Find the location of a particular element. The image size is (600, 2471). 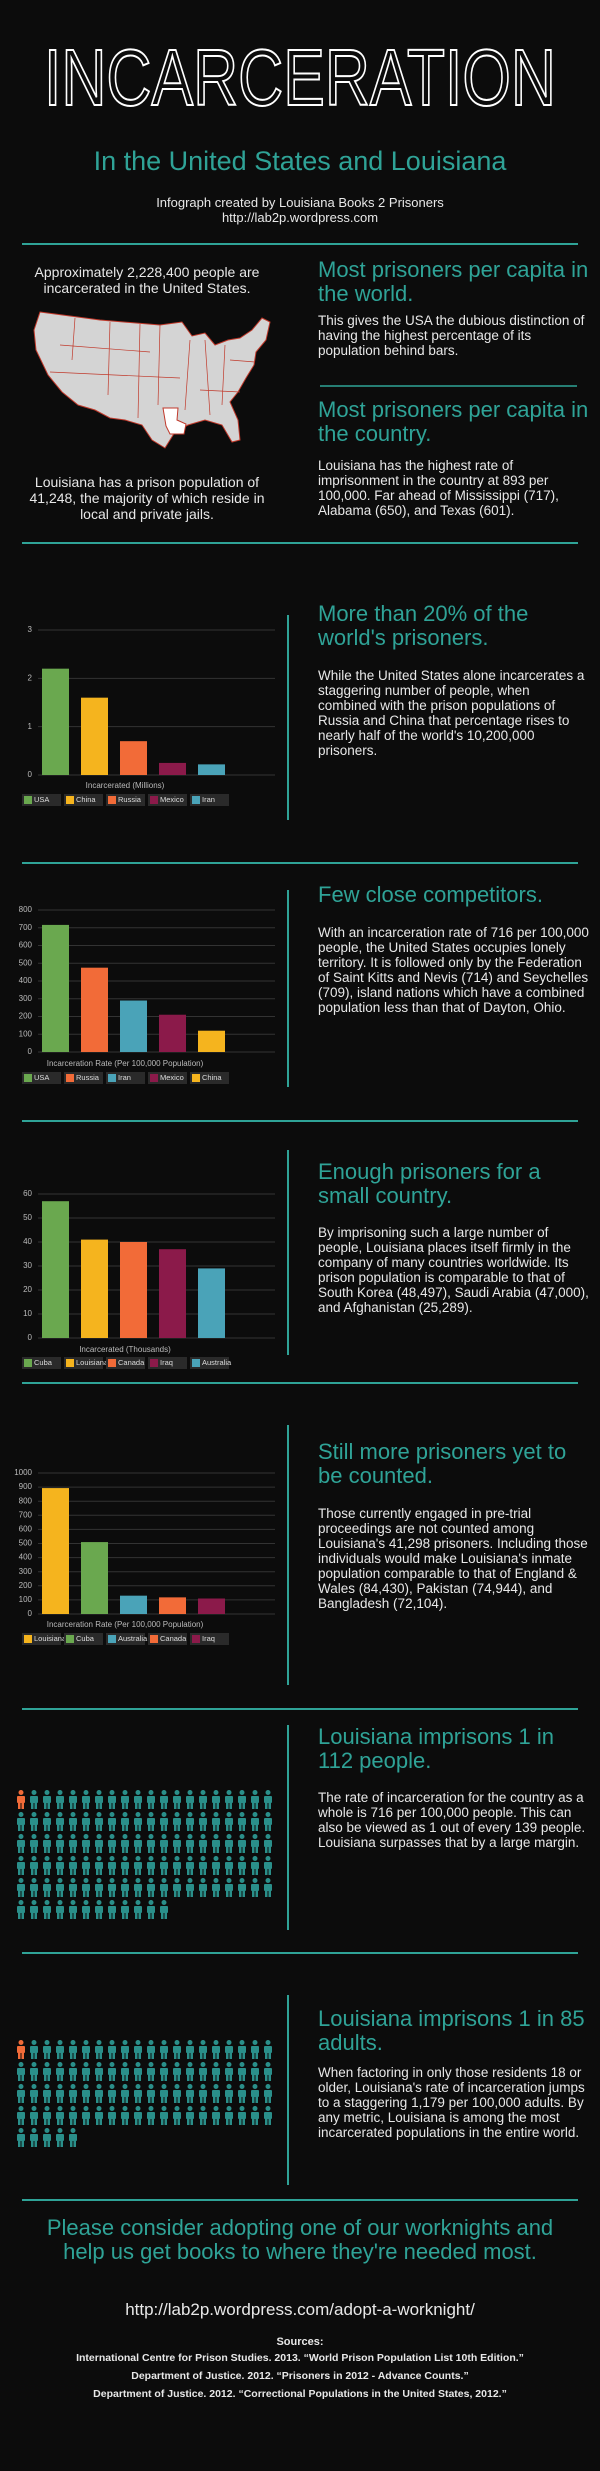

block-heading: Most prisoners per capita in the world. is located at coordinates (453, 281).